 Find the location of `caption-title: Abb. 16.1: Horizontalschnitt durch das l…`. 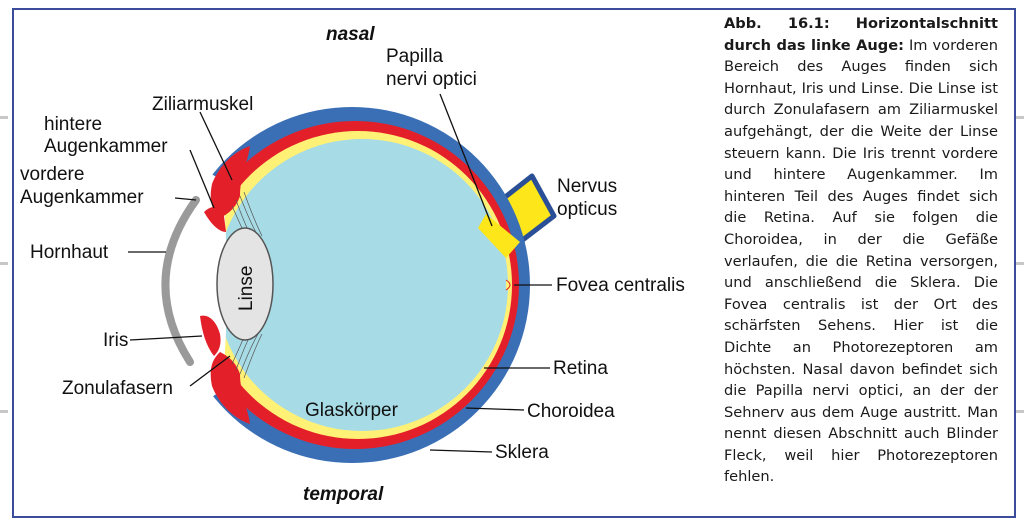

caption-title: Abb. 16.1: Horizontalschnitt durch das l… is located at coordinates (861, 34).